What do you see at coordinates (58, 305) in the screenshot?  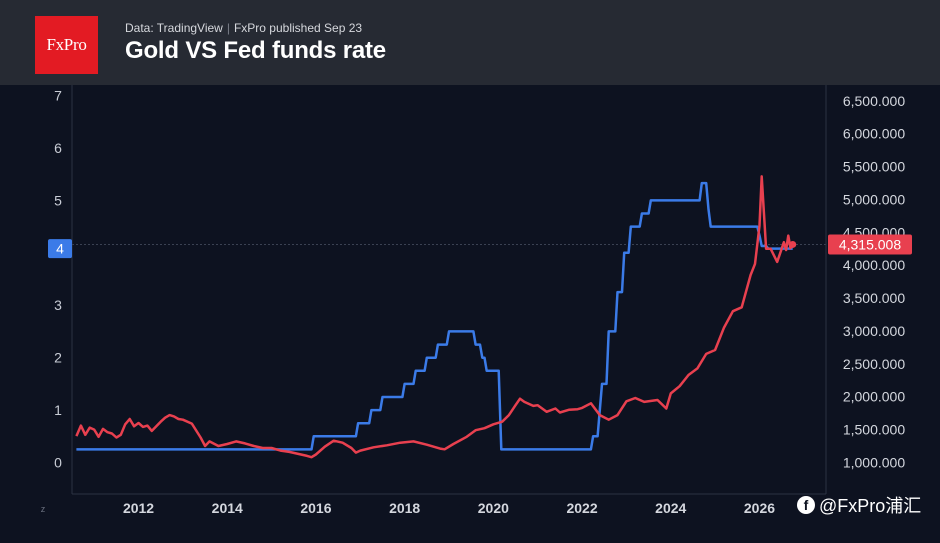 I see `left-tick-label: 3` at bounding box center [58, 305].